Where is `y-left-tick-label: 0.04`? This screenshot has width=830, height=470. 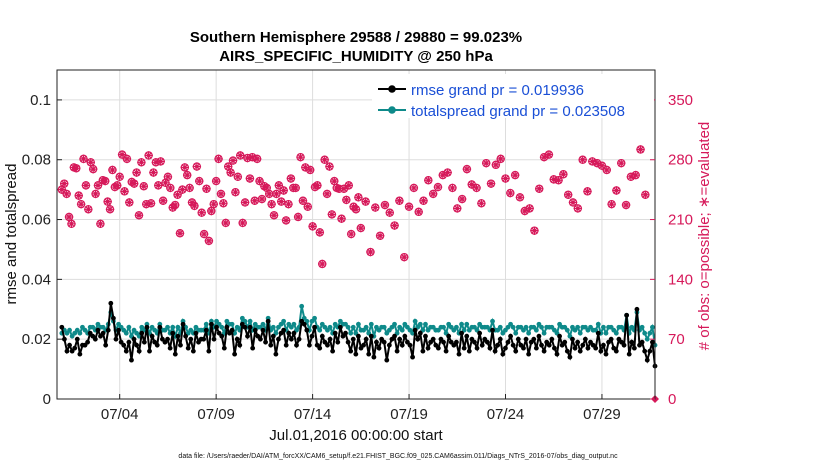
y-left-tick-label: 0.04 is located at coordinates (36, 279).